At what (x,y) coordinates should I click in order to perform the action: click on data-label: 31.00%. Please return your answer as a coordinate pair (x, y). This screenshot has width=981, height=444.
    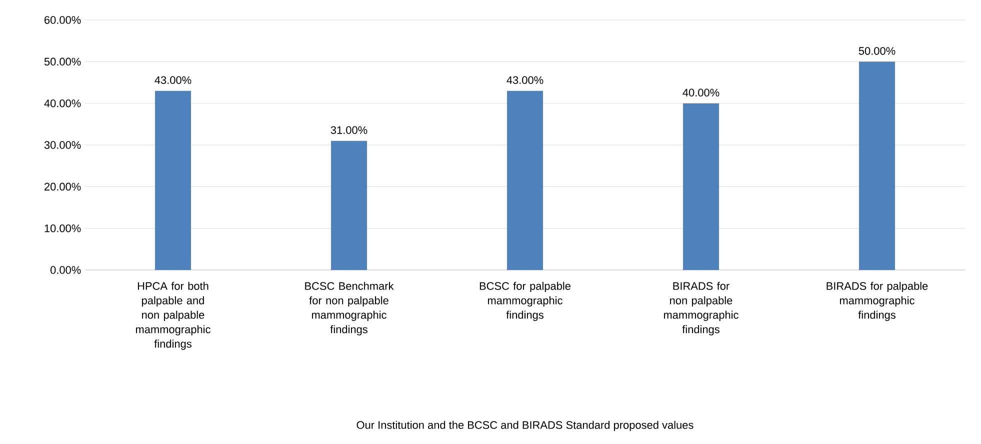
    Looking at the image, I should click on (349, 130).